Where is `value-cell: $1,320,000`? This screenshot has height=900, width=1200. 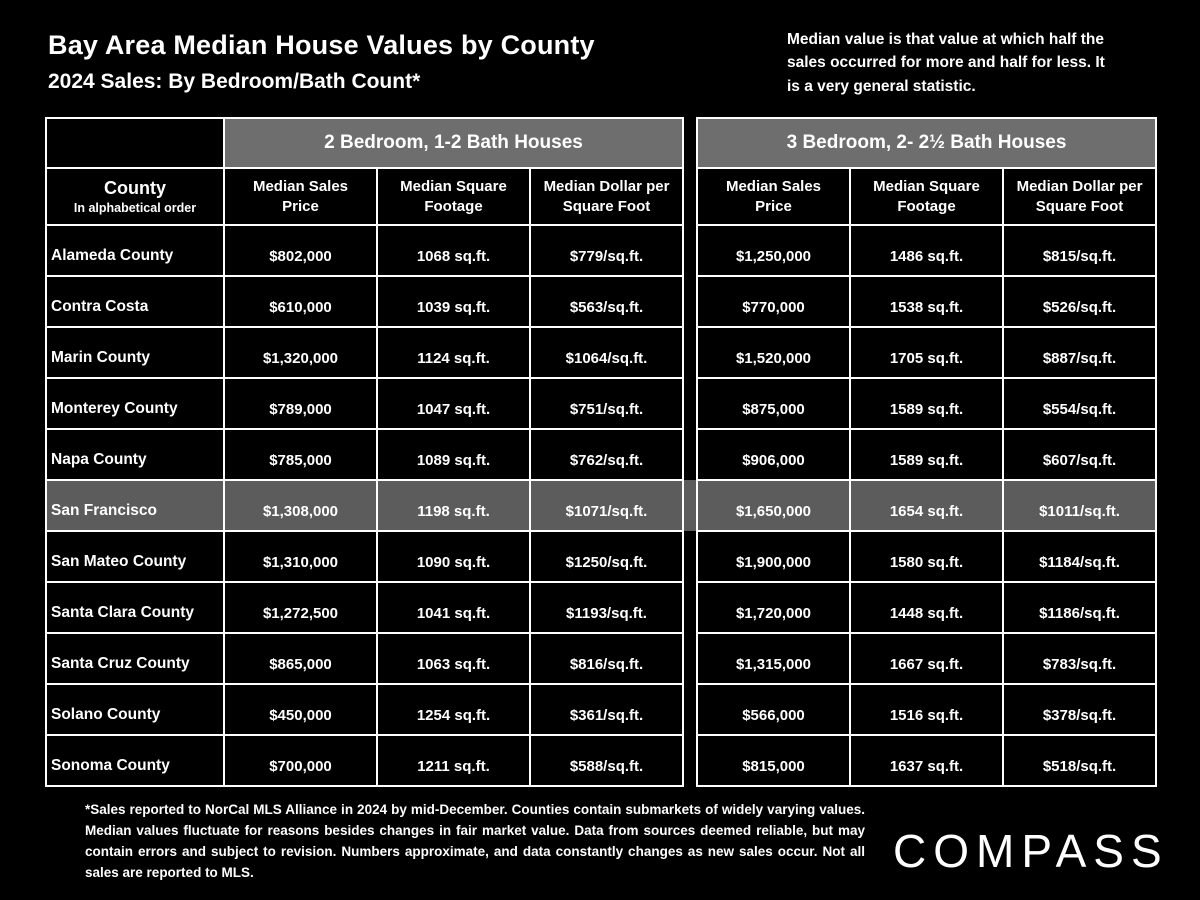 value-cell: $1,320,000 is located at coordinates (300, 352).